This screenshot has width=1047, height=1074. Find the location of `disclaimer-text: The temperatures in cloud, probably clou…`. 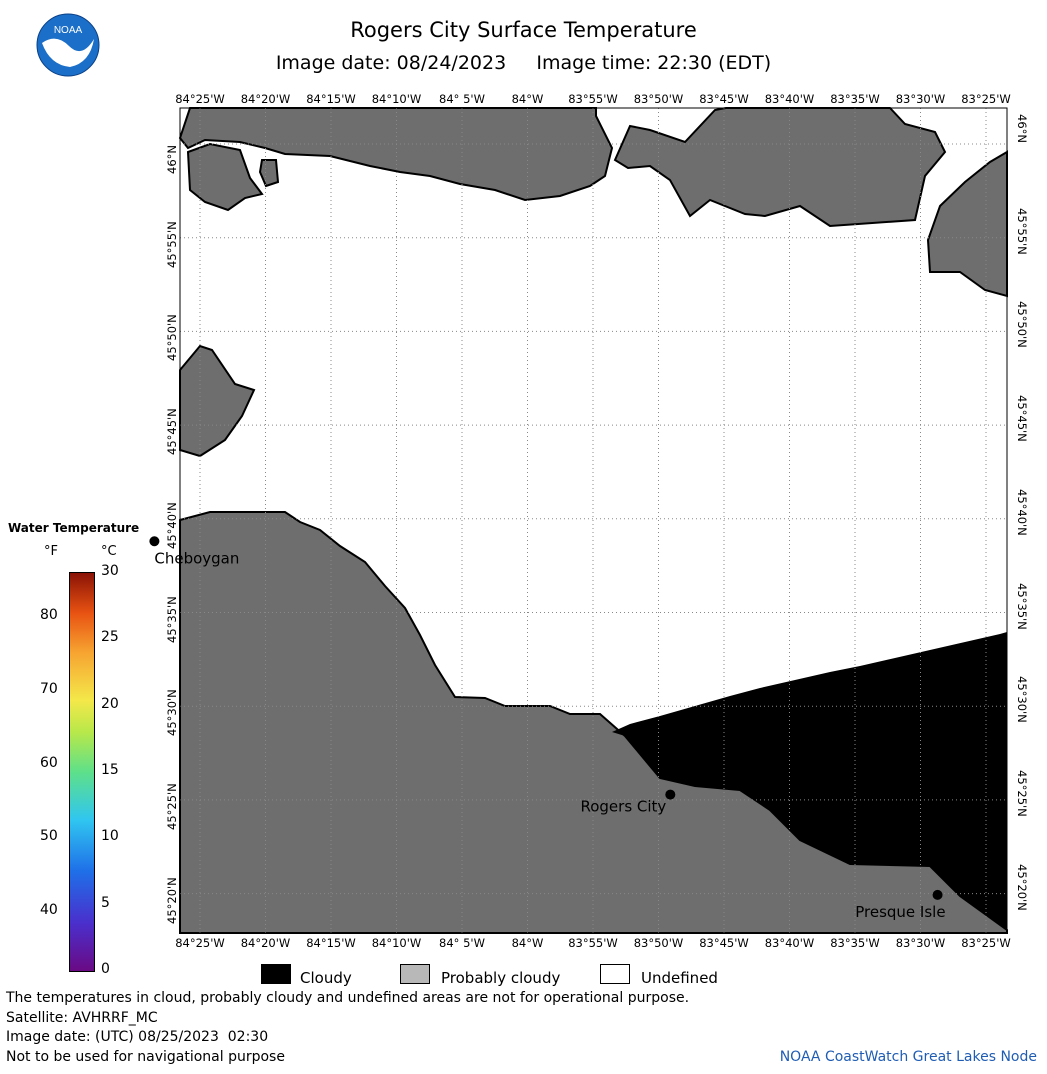

disclaimer-text: The temperatures in cloud, probably clou… is located at coordinates (348, 998).